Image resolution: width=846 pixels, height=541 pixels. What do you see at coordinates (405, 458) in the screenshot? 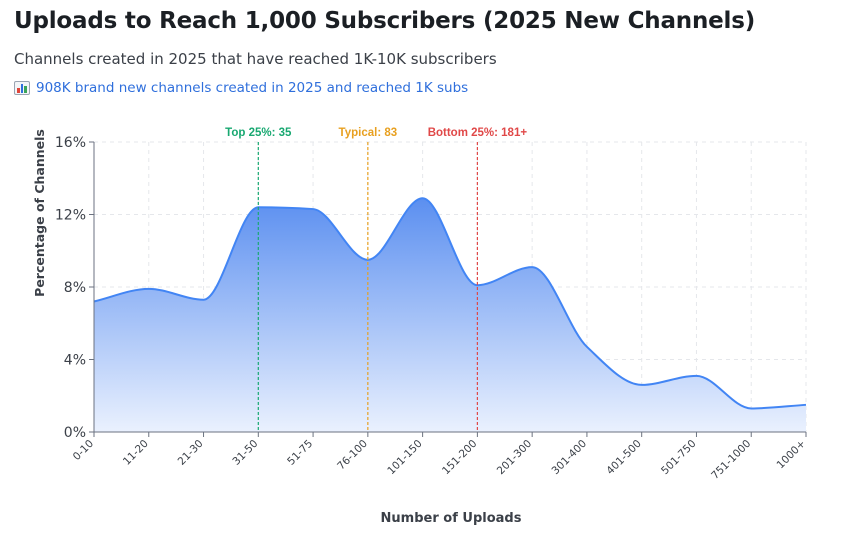
I see `x-tick-label: 101-150` at bounding box center [405, 458].